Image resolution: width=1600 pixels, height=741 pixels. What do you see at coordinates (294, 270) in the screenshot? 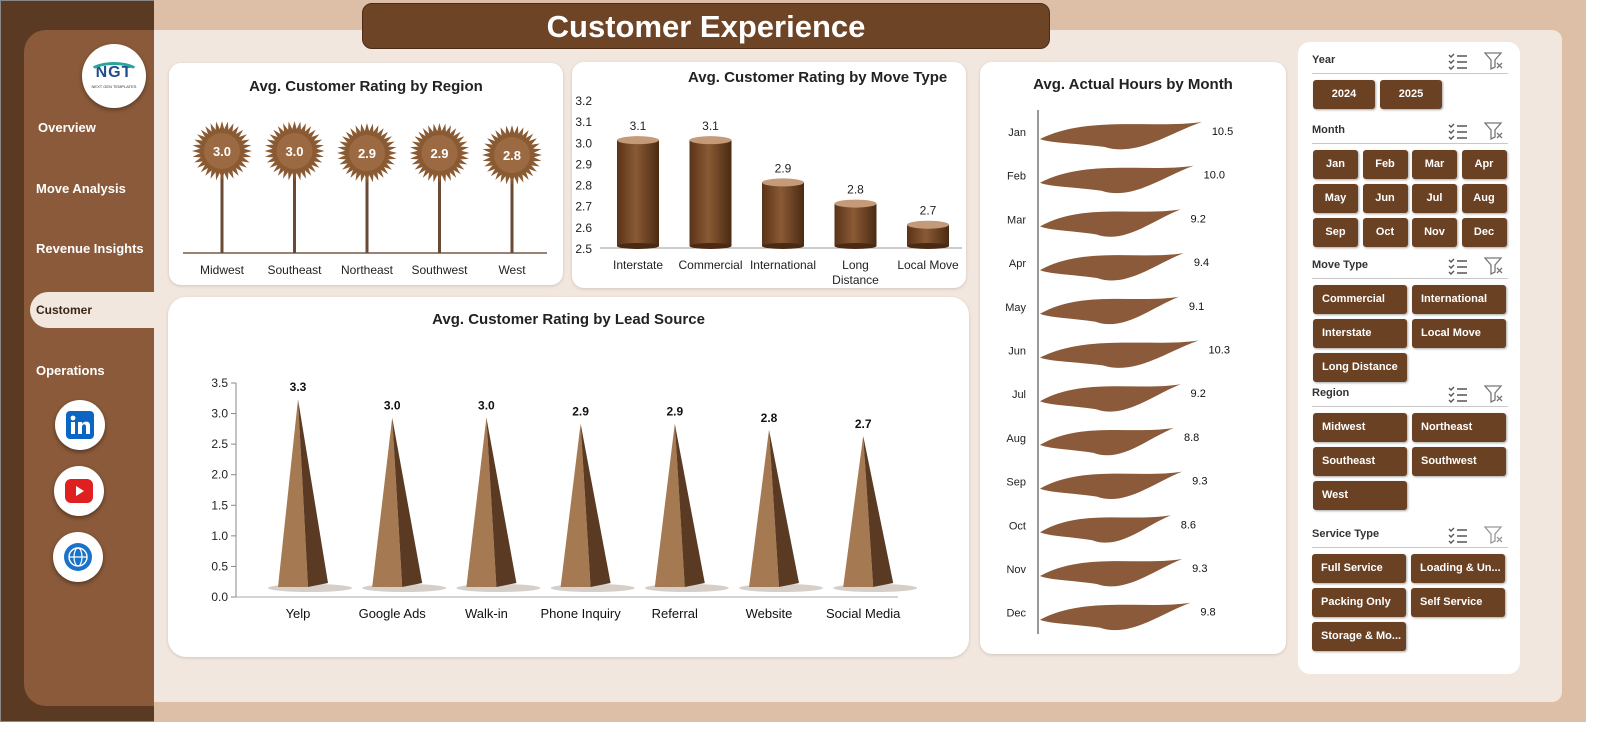
I see `region-tick-label: Southeast` at bounding box center [294, 270].